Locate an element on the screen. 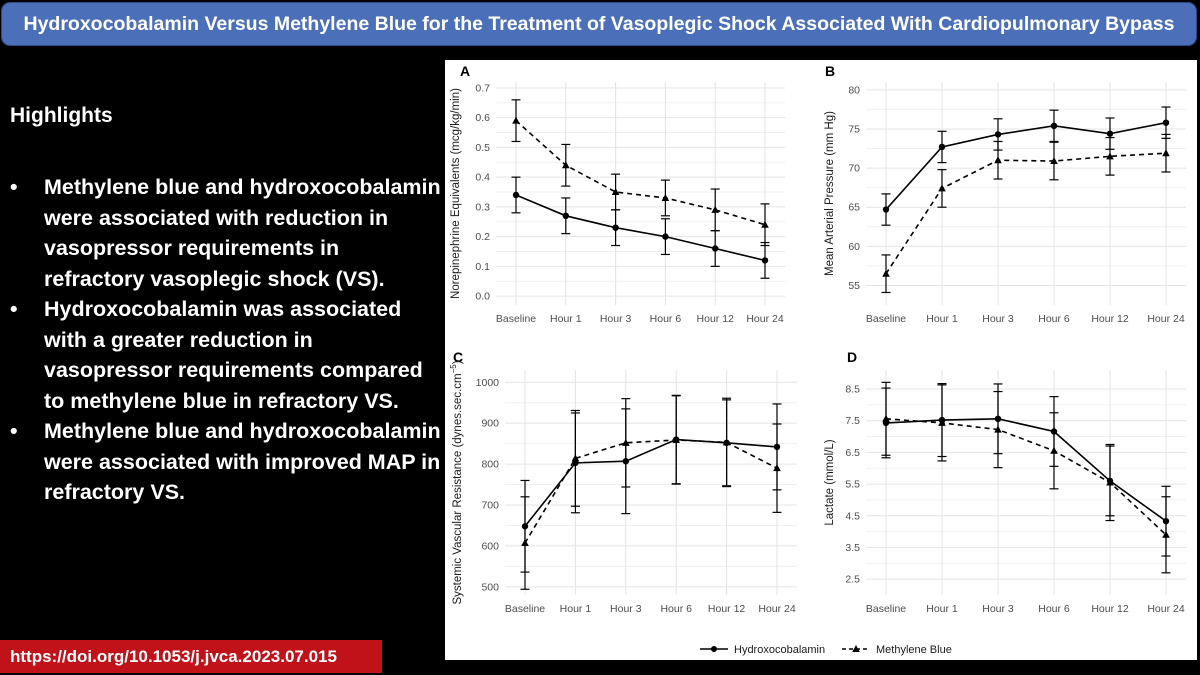 The image size is (1200, 675). y-axis-label-text: Lactate (mmol/L) is located at coordinates (830, 482).